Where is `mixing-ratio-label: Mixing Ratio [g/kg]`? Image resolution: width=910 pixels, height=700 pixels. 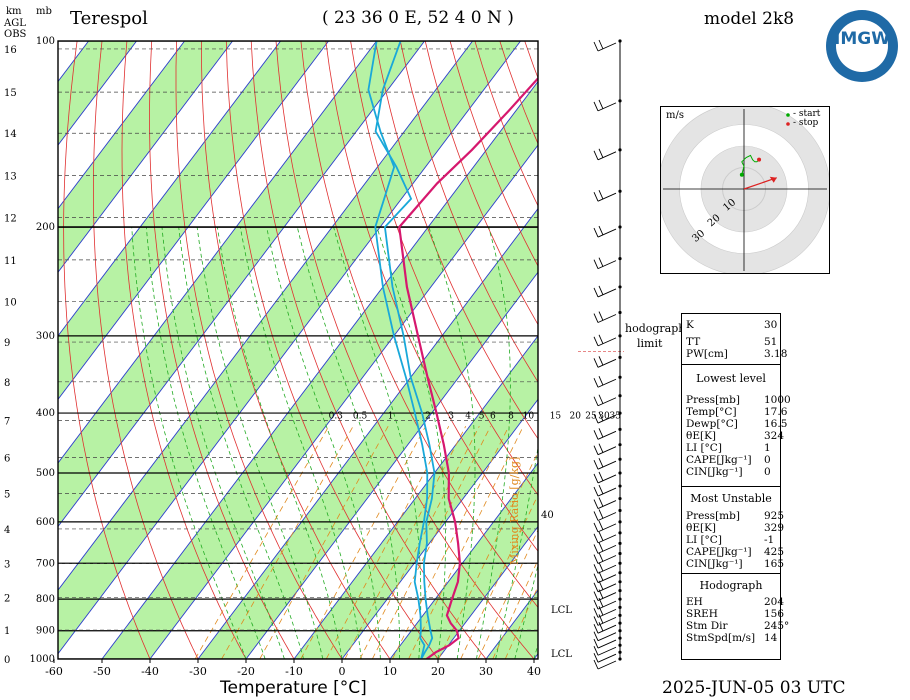 mixing-ratio-label: Mixing Ratio [g/kg] is located at coordinates (514, 510).